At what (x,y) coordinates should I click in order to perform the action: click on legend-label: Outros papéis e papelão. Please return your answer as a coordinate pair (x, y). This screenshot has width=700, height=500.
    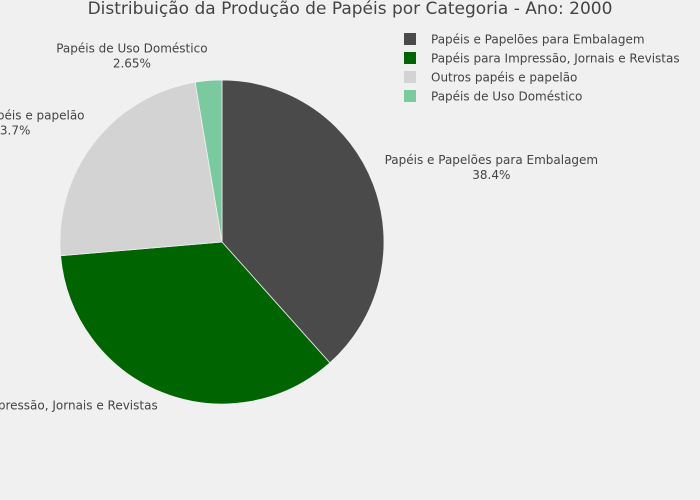
    Looking at the image, I should click on (504, 78).